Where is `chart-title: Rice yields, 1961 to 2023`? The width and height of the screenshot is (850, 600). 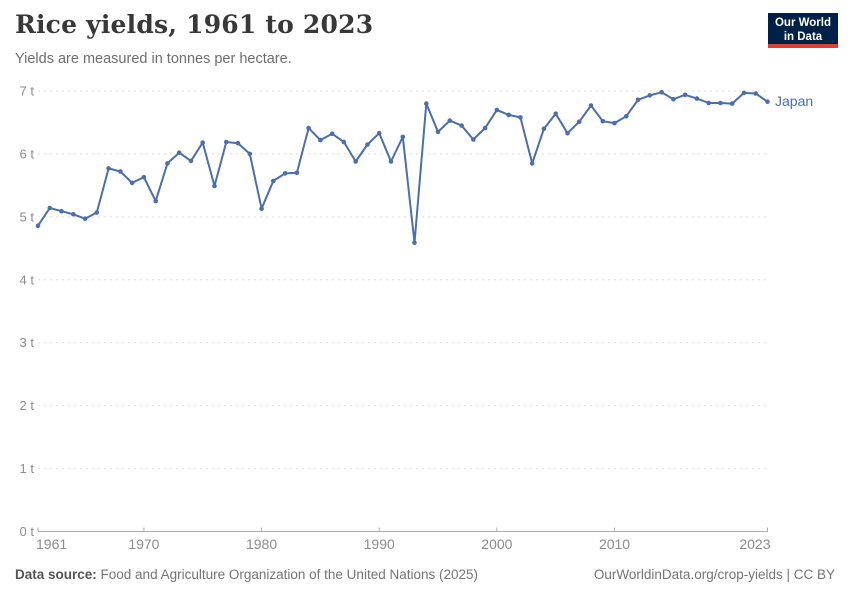 chart-title: Rice yields, 1961 to 2023 is located at coordinates (194, 24).